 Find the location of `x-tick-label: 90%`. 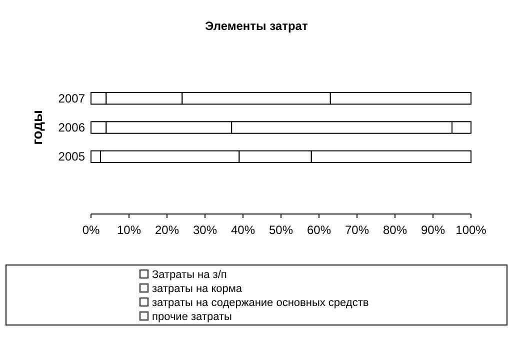

x-tick-label: 90% is located at coordinates (433, 230).